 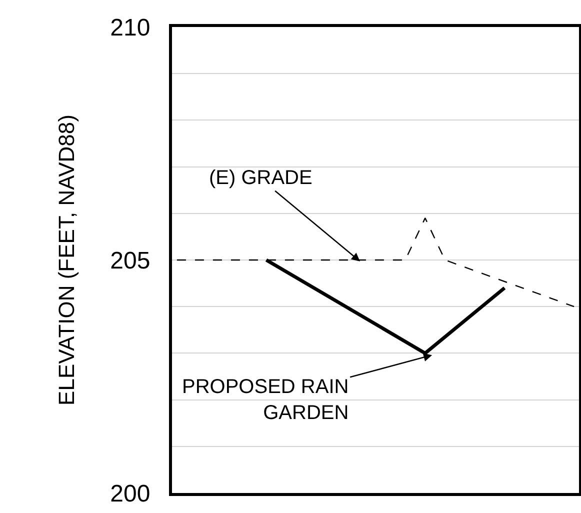 What do you see at coordinates (130, 28) in the screenshot?
I see `y-tick-label: 210` at bounding box center [130, 28].